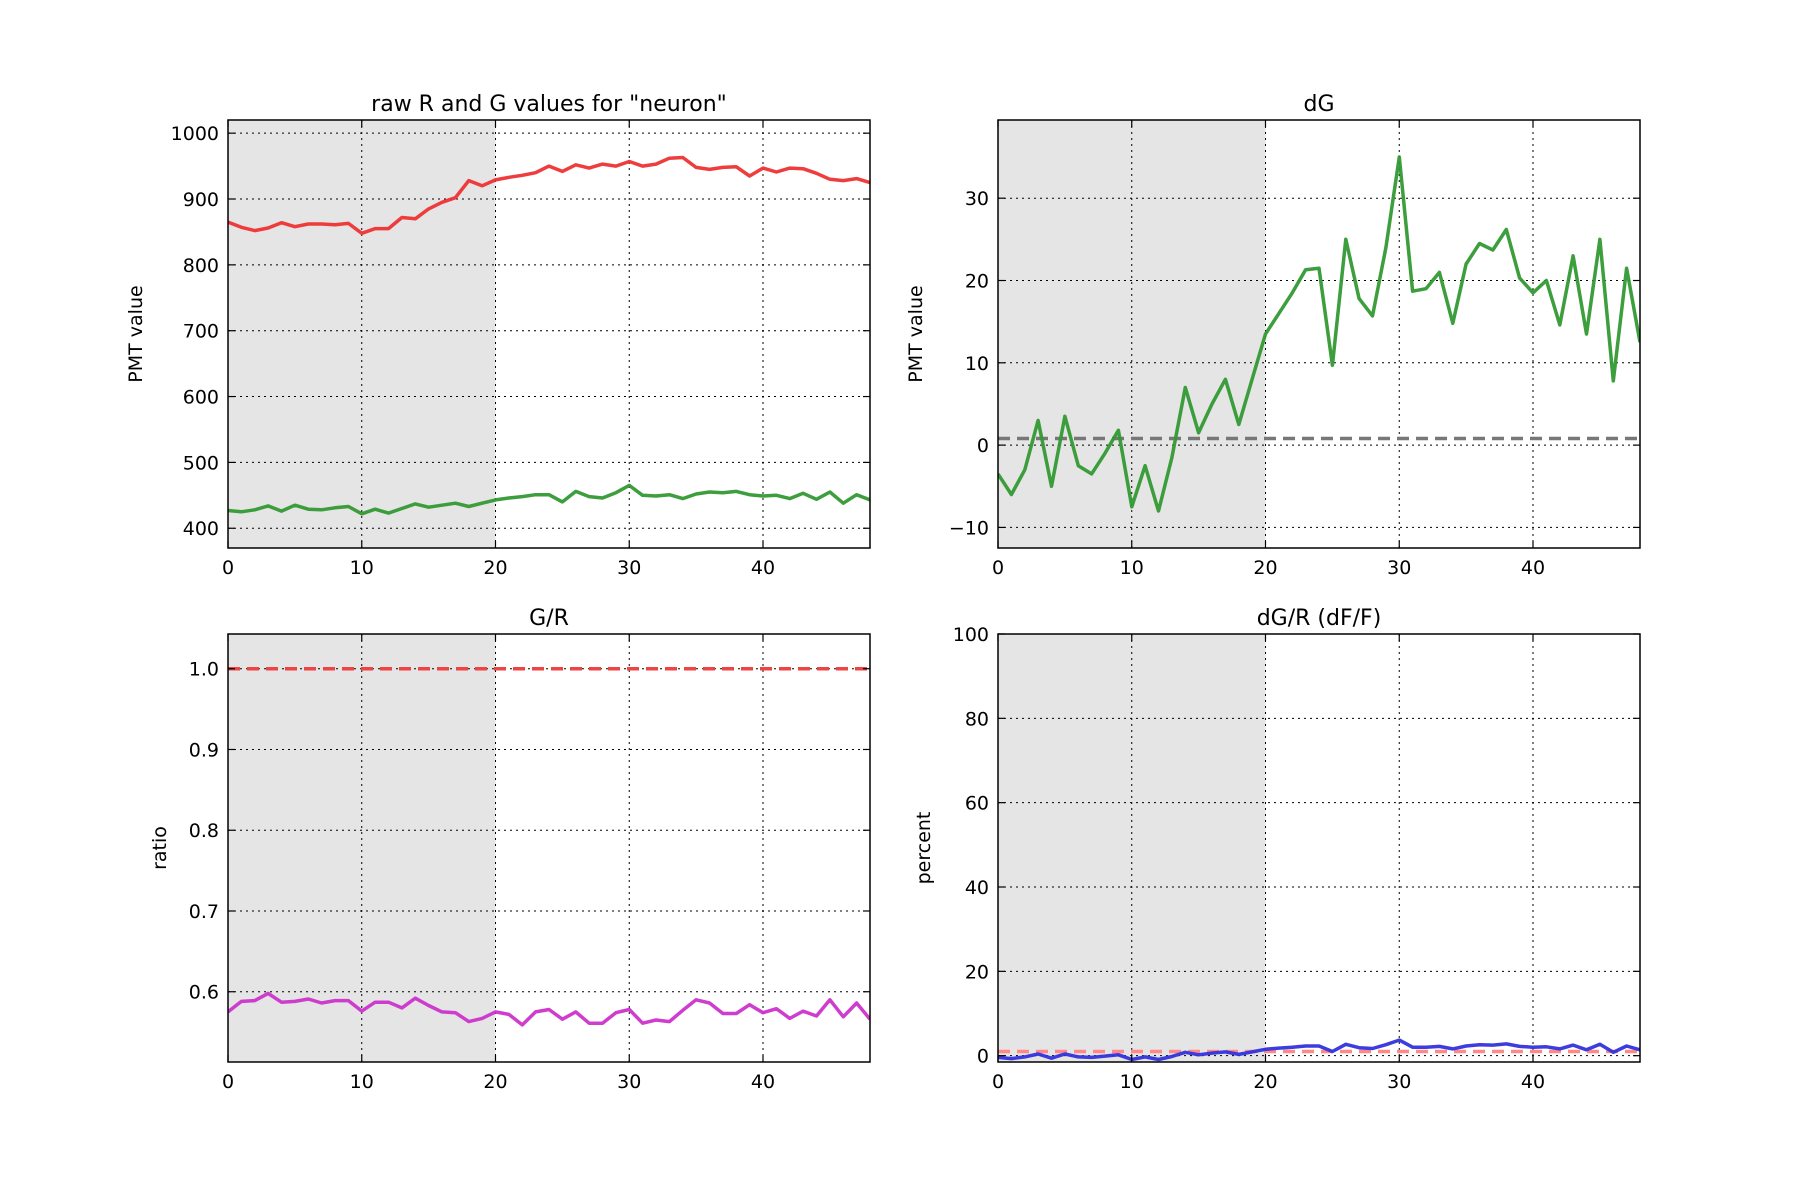 The image size is (1800, 1200). I want to click on y-tick-label: 600, so click(201, 398).